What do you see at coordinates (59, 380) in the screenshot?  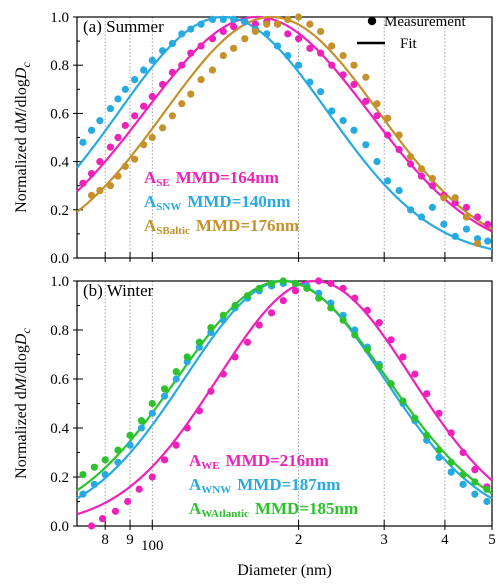 I see `y-tick-label: 0.6` at bounding box center [59, 380].